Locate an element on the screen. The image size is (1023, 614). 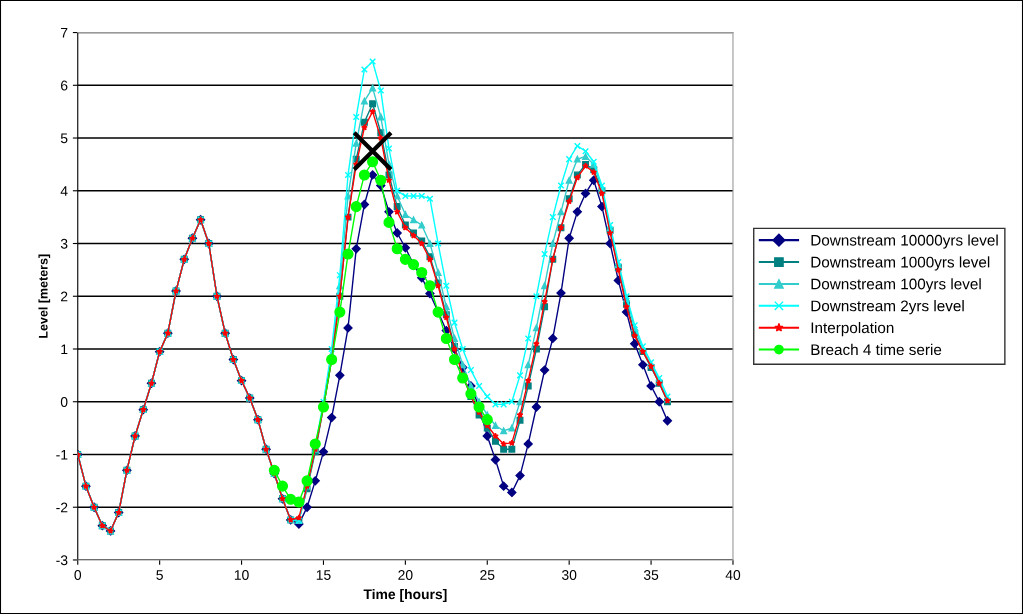
x-tick-label: 10 is located at coordinates (241, 575).